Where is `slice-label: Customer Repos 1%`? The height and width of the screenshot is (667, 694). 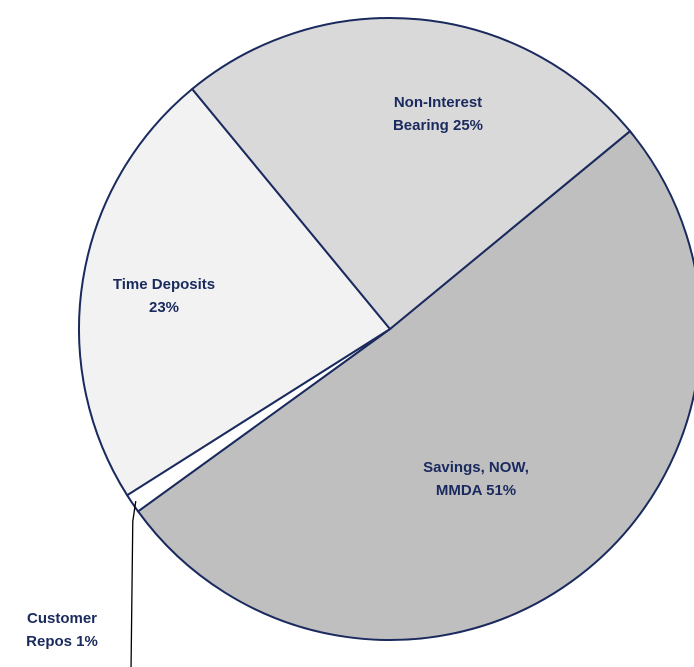 slice-label: Customer Repos 1% is located at coordinates (62, 630).